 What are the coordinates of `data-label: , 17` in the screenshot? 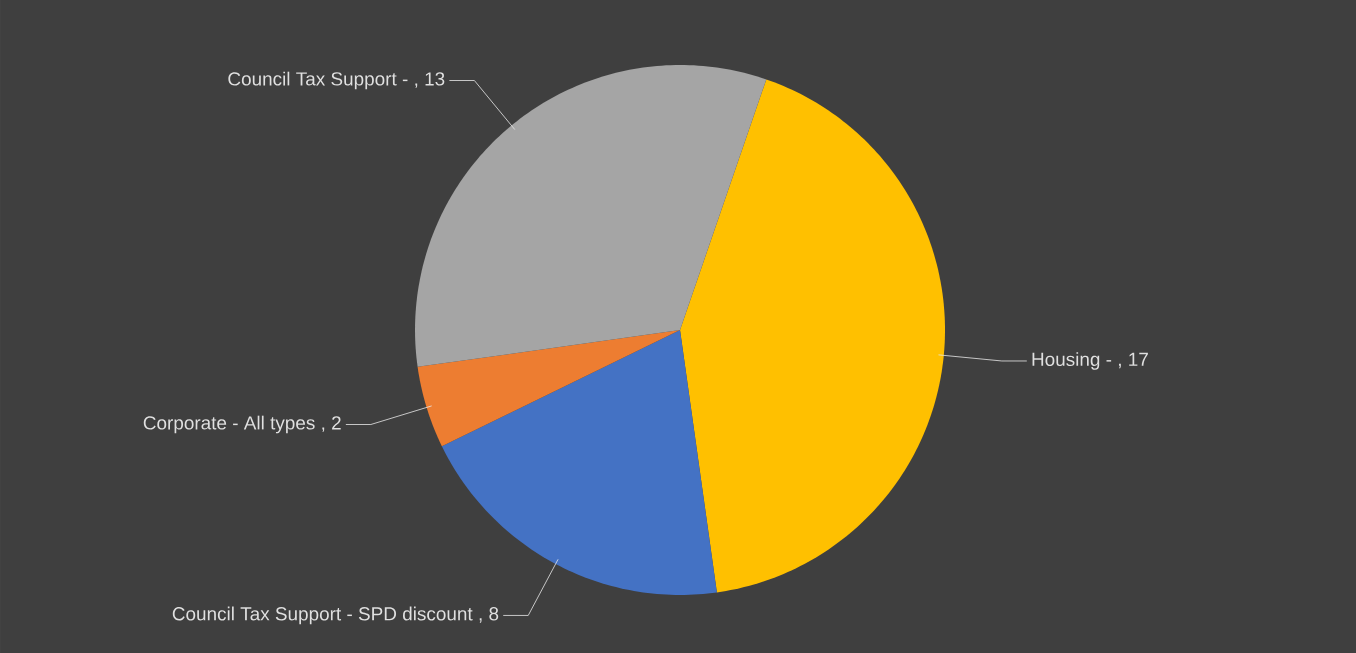 It's located at (1133, 360).